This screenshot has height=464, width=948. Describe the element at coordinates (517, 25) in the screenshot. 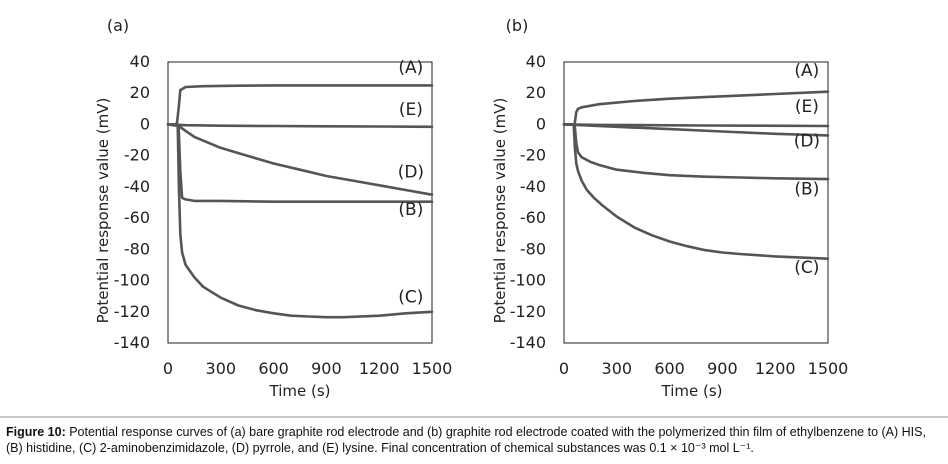

I see `panel-label: (b)` at that location.